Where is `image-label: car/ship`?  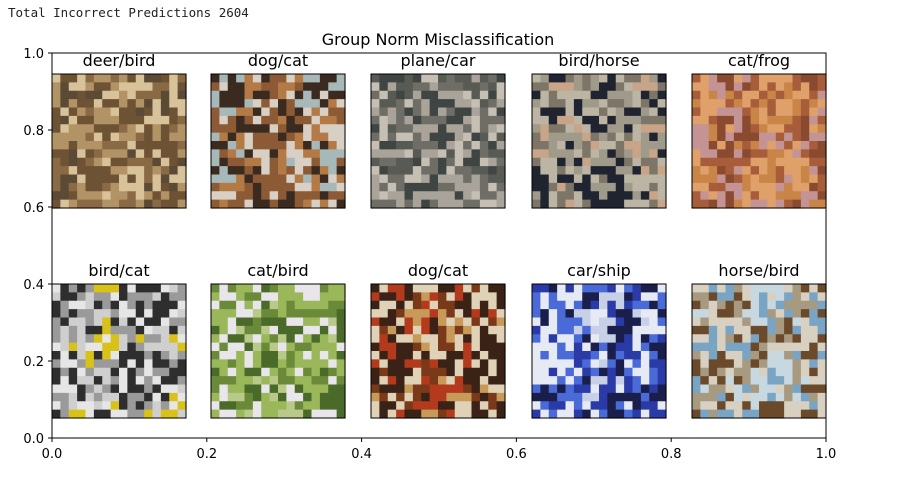 image-label: car/ship is located at coordinates (599, 270).